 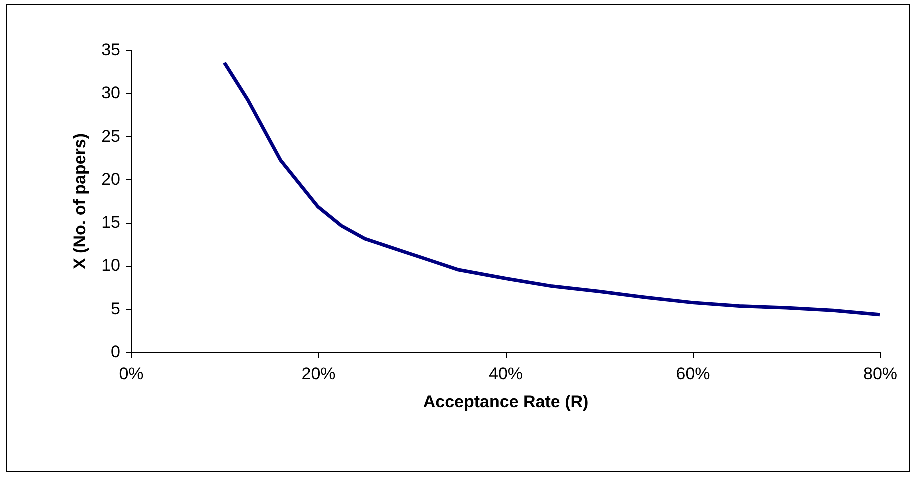 What do you see at coordinates (111, 179) in the screenshot?
I see `y-tick-label: 20` at bounding box center [111, 179].